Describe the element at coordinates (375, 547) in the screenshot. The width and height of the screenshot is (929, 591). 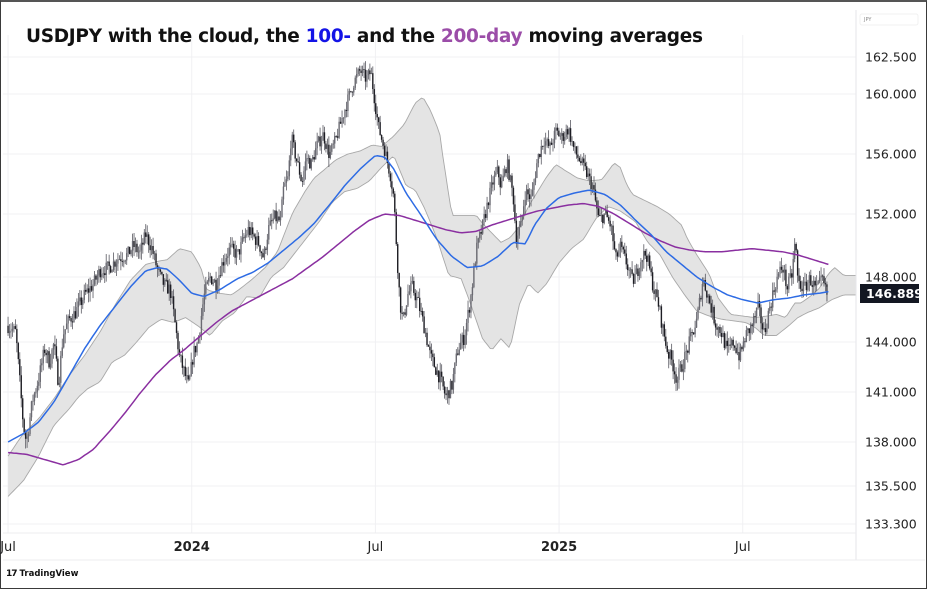
I see `time-axis: Jul 2024 Jul 2025 Jul` at that location.